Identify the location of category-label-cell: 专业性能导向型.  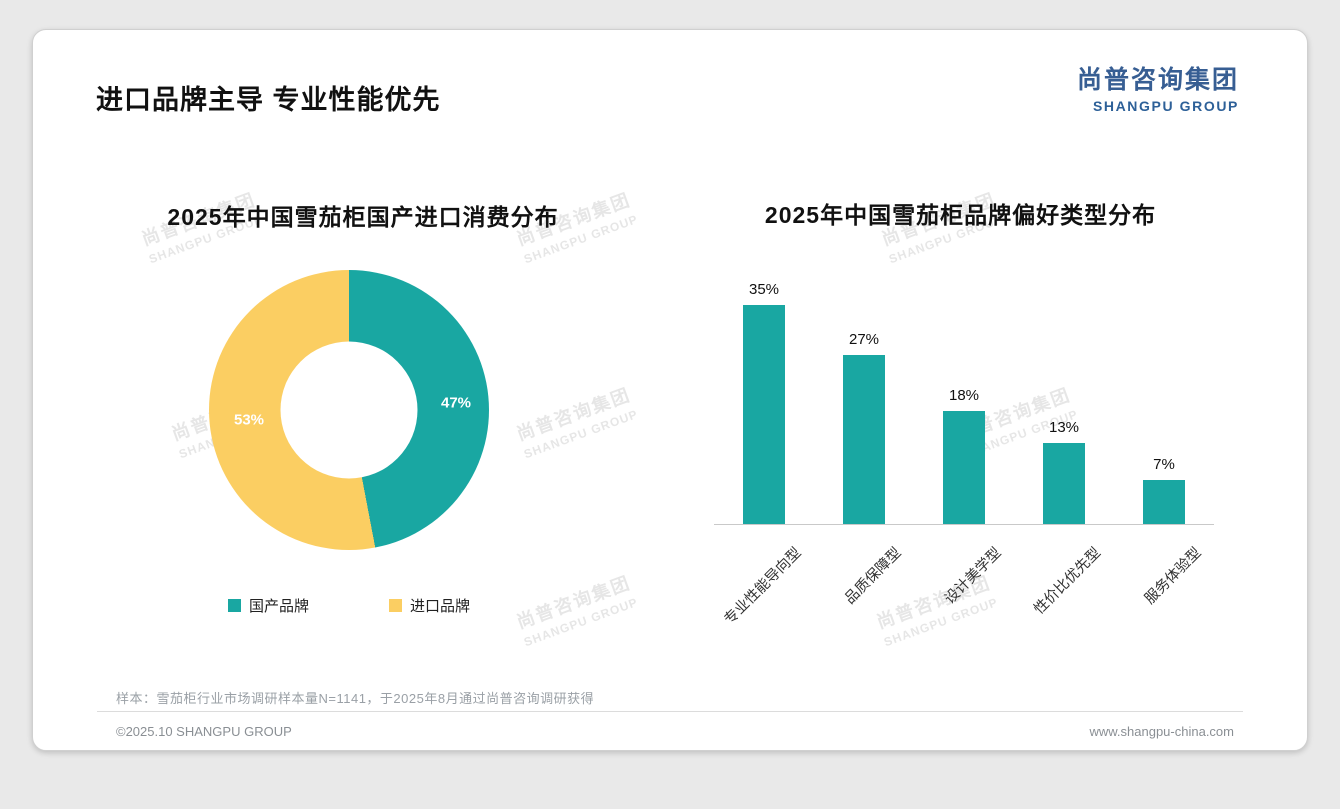
(764, 596).